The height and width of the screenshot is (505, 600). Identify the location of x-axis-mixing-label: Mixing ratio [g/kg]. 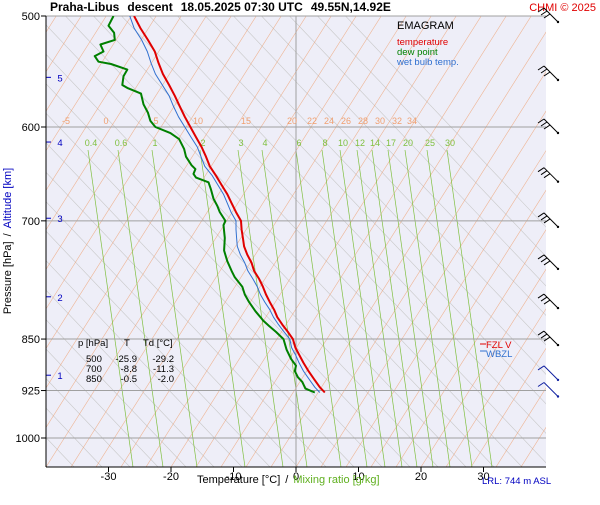
(336, 480).